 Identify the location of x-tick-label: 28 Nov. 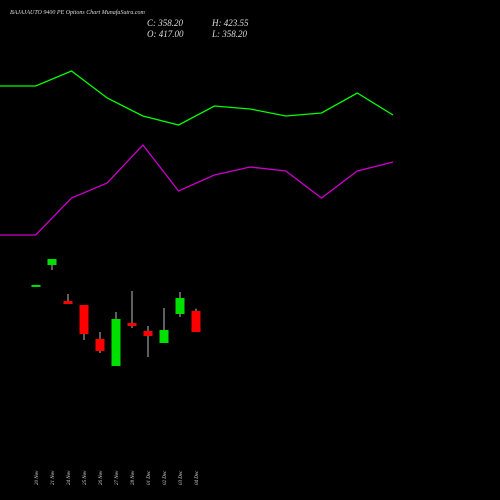
(133, 477).